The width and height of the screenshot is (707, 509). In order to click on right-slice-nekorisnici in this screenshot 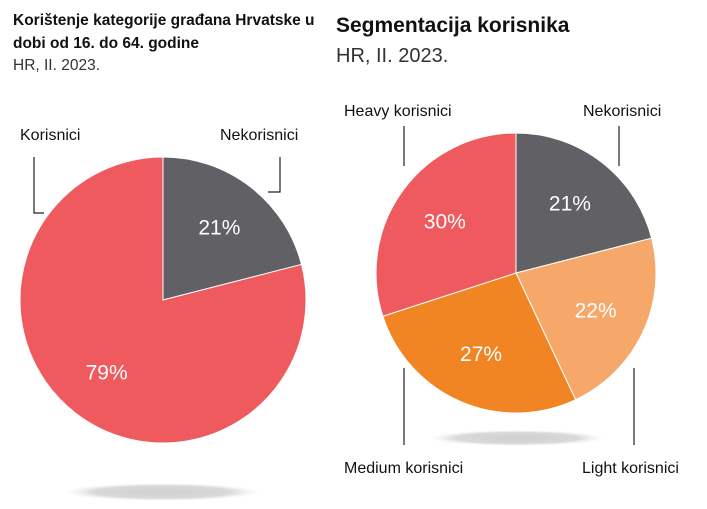, I will do `click(584, 203)`.